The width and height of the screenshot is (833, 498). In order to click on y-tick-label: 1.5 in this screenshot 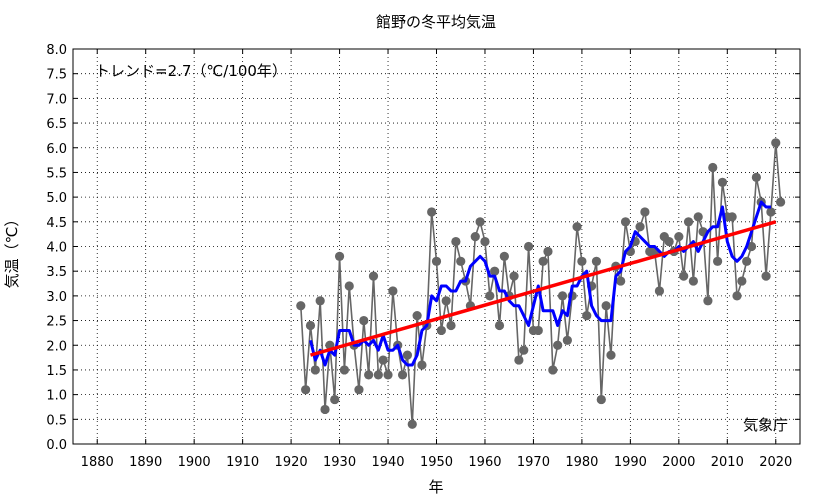, I will do `click(56, 371)`.